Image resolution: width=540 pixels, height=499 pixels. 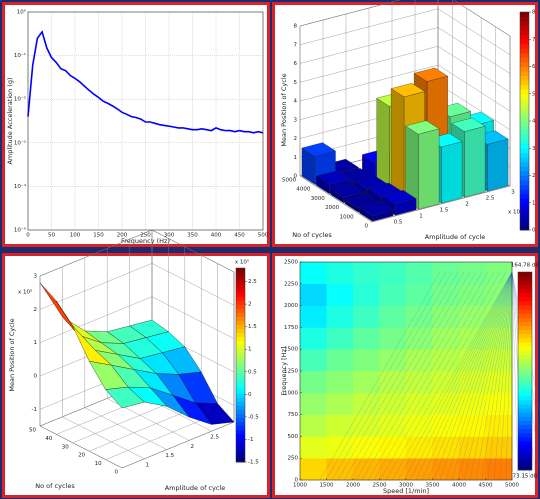 What do you see at coordinates (36, 343) in the screenshot?
I see `z-tick-label: 1` at bounding box center [36, 343].